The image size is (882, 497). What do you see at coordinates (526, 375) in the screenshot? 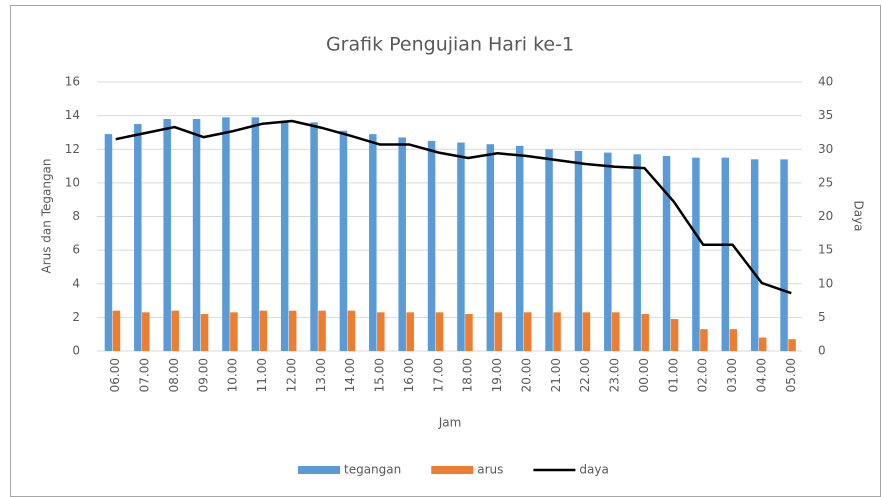
I see `x-tick-label: 20.00` at bounding box center [526, 375].